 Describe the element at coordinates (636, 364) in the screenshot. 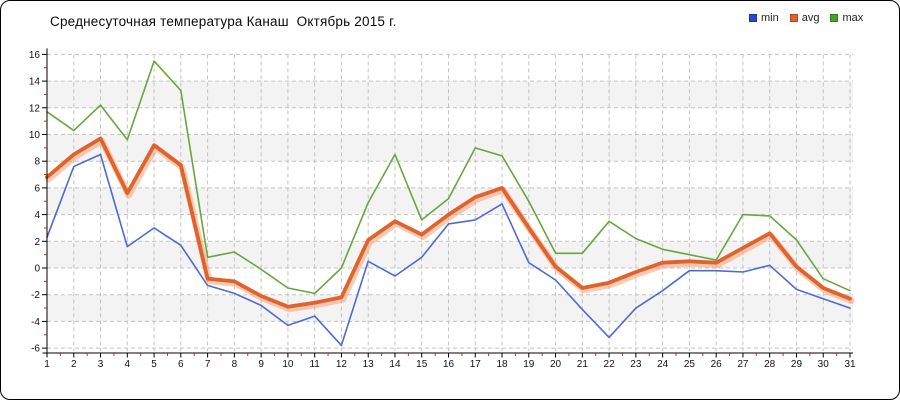

I see `x-tick-label: 23` at that location.